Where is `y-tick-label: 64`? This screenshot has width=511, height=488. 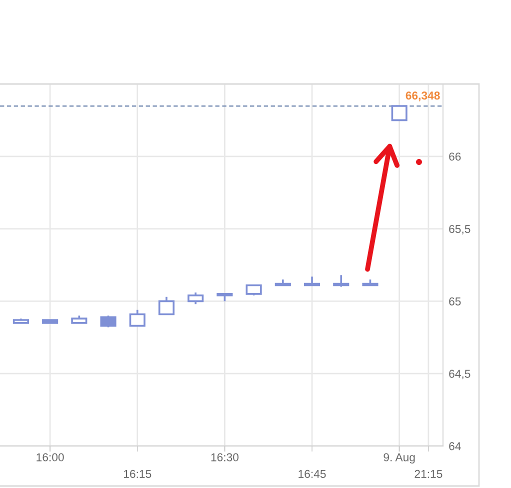
y-tick-label: 64 is located at coordinates (455, 446).